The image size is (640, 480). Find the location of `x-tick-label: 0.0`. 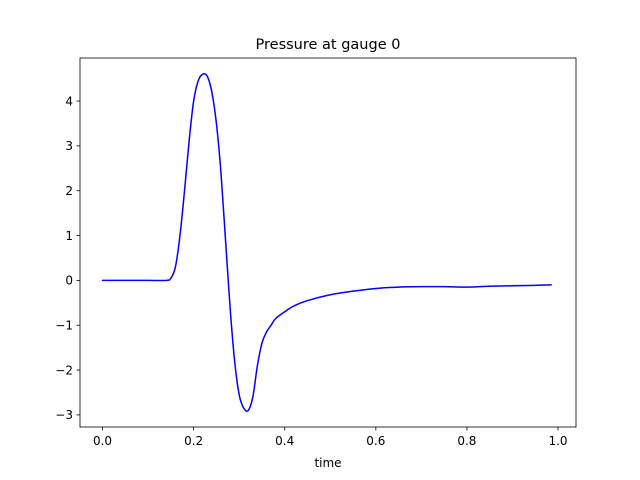

x-tick-label: 0.0 is located at coordinates (102, 441).